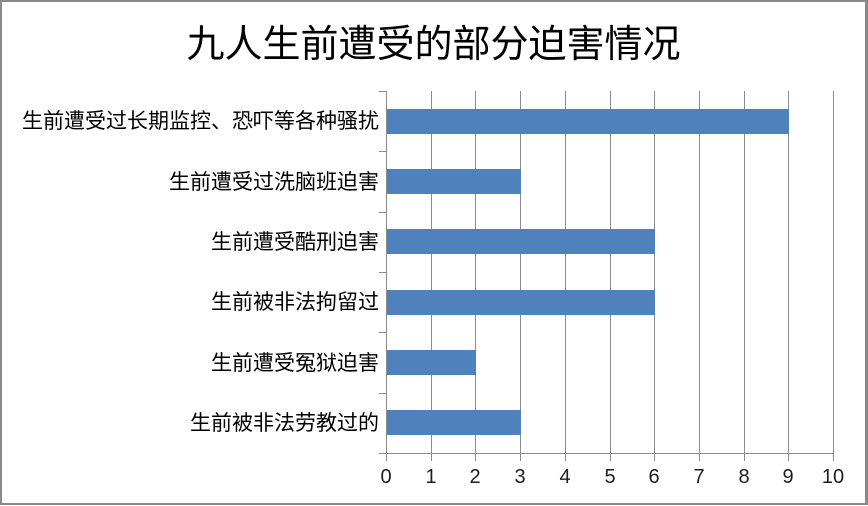 The image size is (868, 506). I want to click on x-tick-label: 4, so click(565, 477).